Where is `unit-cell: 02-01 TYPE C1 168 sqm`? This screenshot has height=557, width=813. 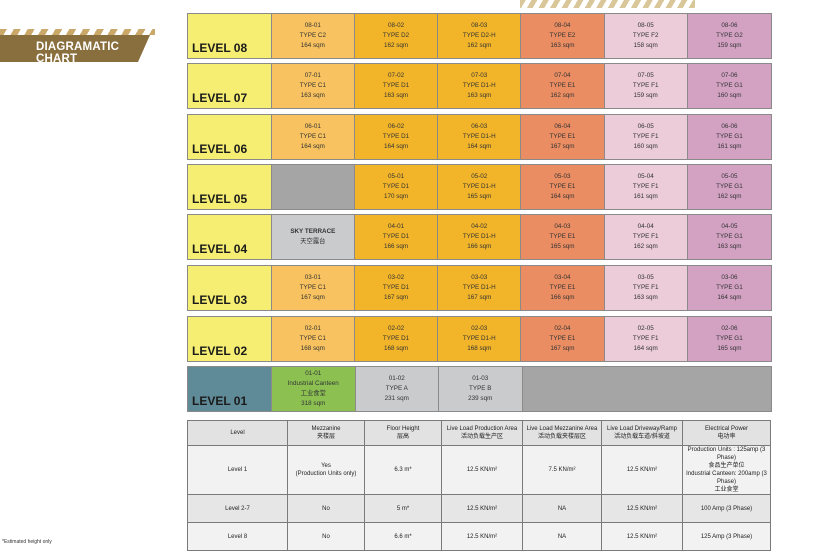
unit-cell: 02-01 TYPE C1 168 sqm is located at coordinates (313, 339).